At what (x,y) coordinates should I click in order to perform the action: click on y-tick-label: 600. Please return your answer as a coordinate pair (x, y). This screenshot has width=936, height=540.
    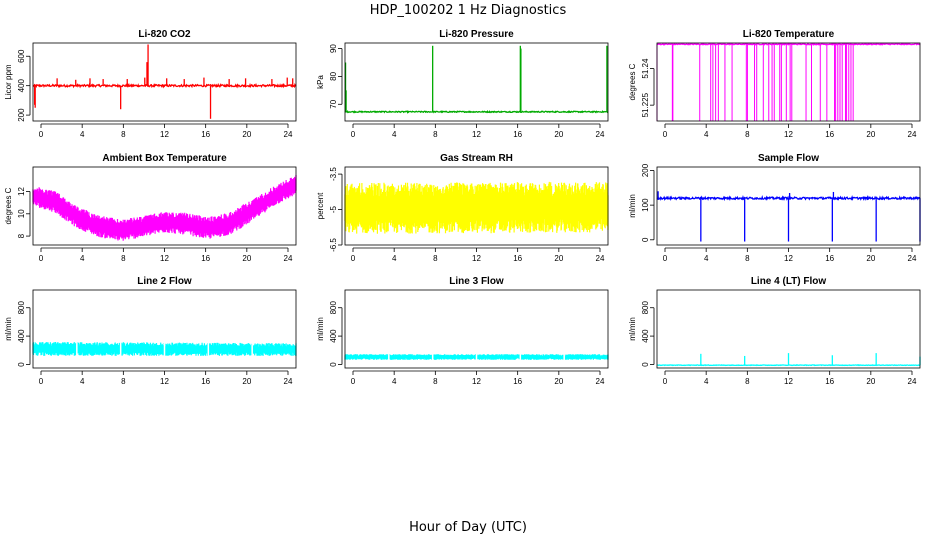
    Looking at the image, I should click on (21, 56).